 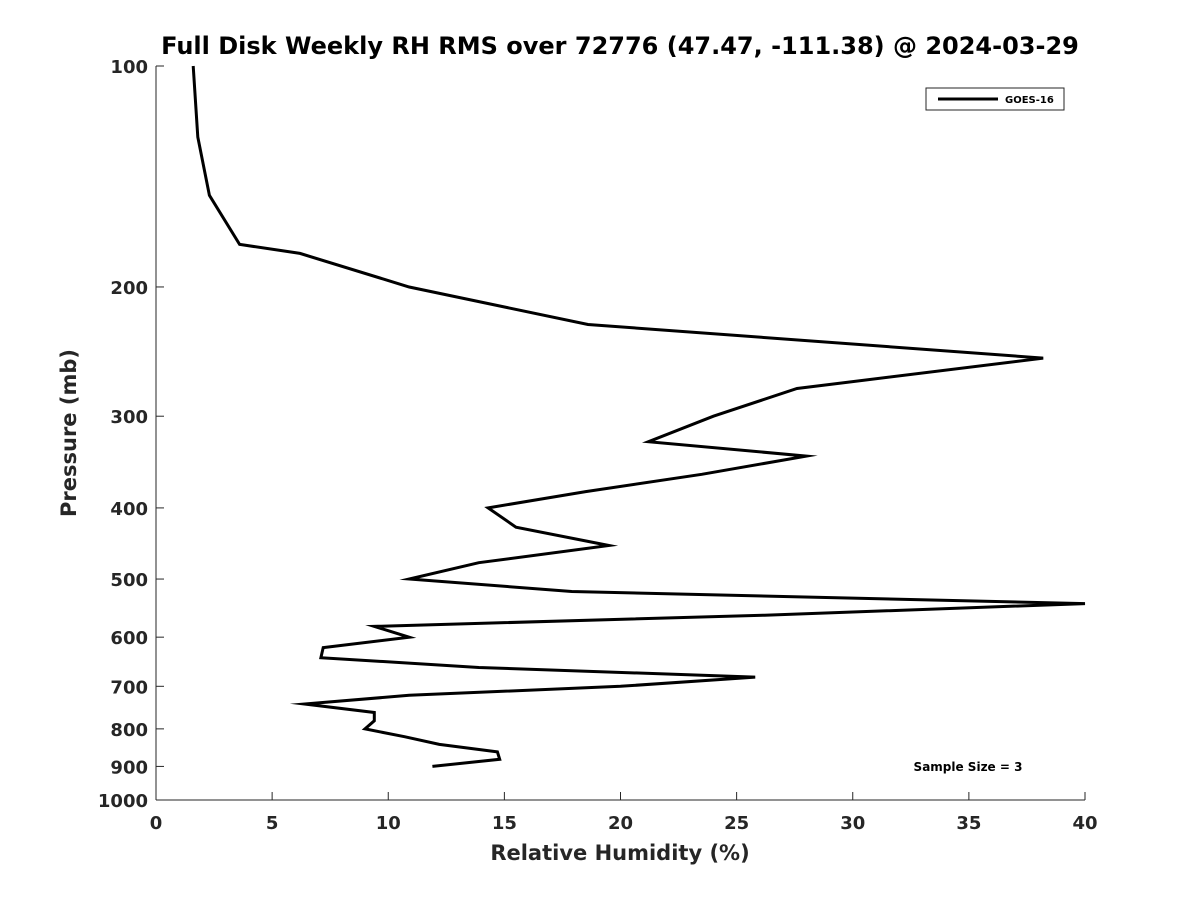 I want to click on x-tick-label: 30, so click(x=852, y=823).